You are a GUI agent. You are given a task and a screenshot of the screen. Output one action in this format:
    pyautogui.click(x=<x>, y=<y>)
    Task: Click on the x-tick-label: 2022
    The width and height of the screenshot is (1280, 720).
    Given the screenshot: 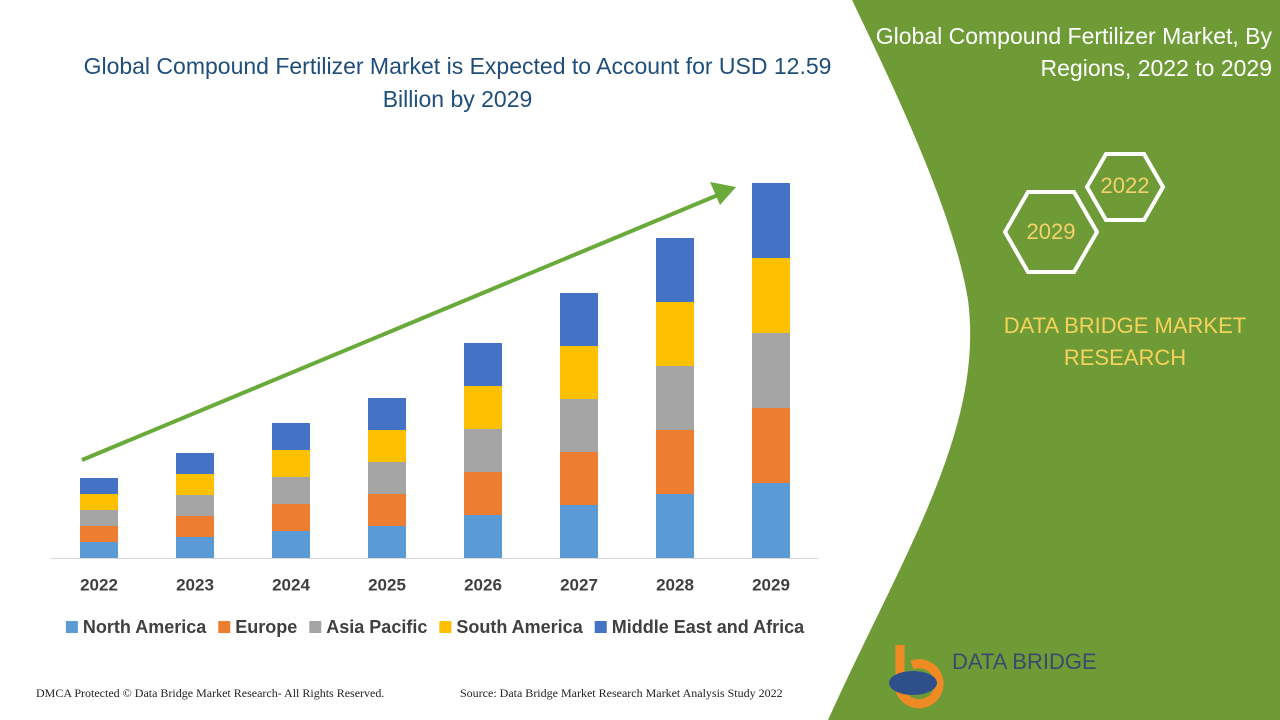 What is the action you would take?
    pyautogui.click(x=99, y=584)
    